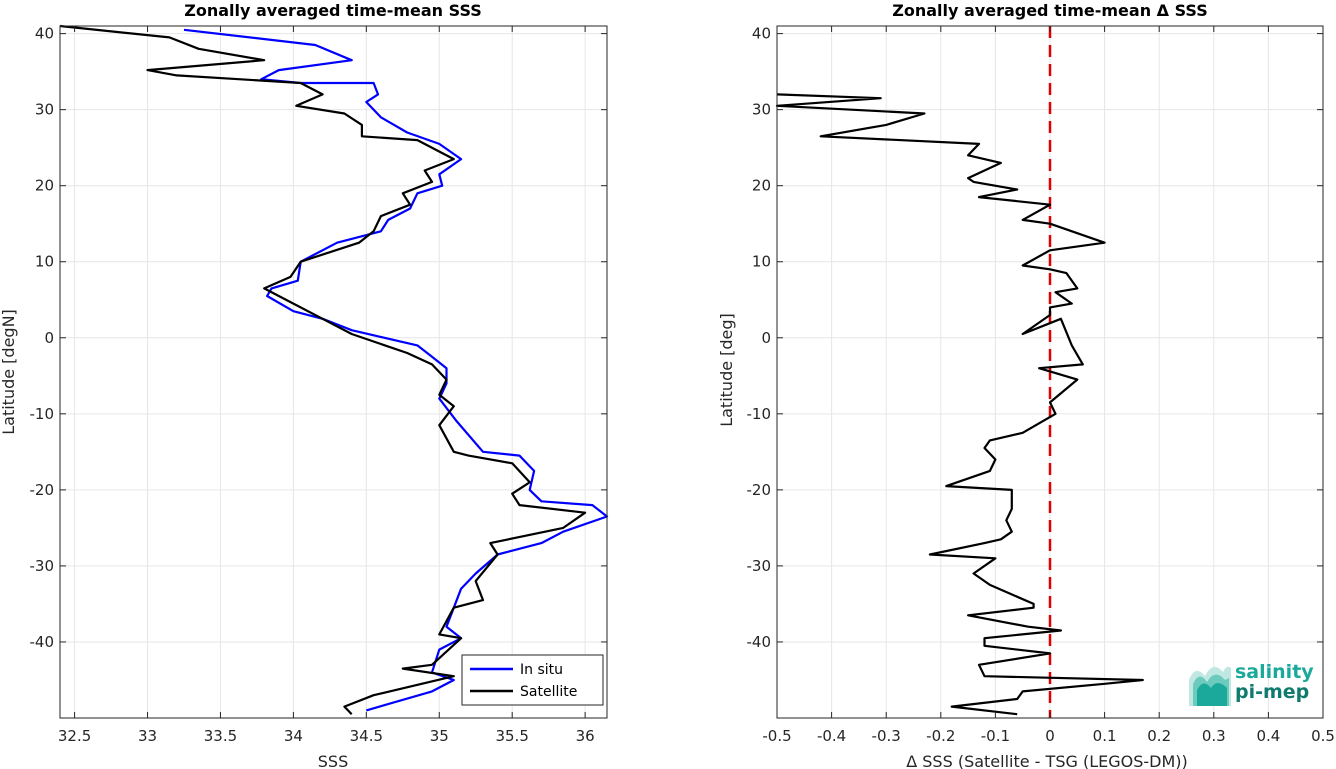  I want to click on left-y-tick-label: 40, so click(44, 34).